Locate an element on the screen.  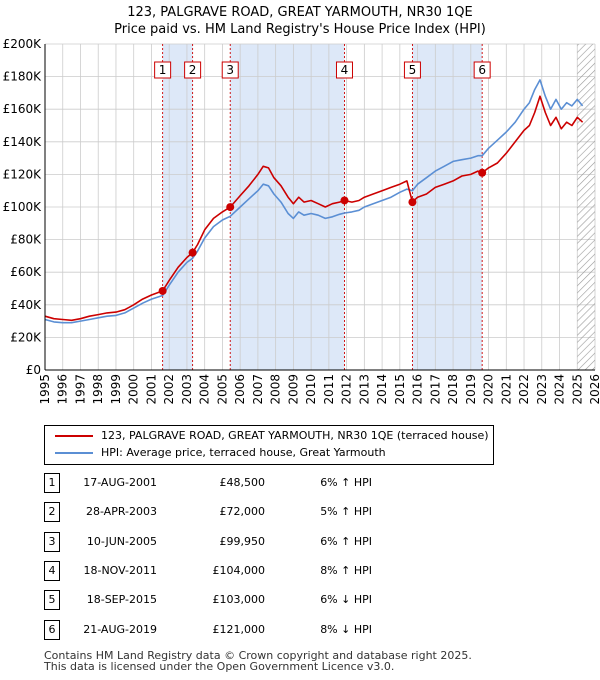
sale-price: £103,000 is located at coordinates (239, 600).